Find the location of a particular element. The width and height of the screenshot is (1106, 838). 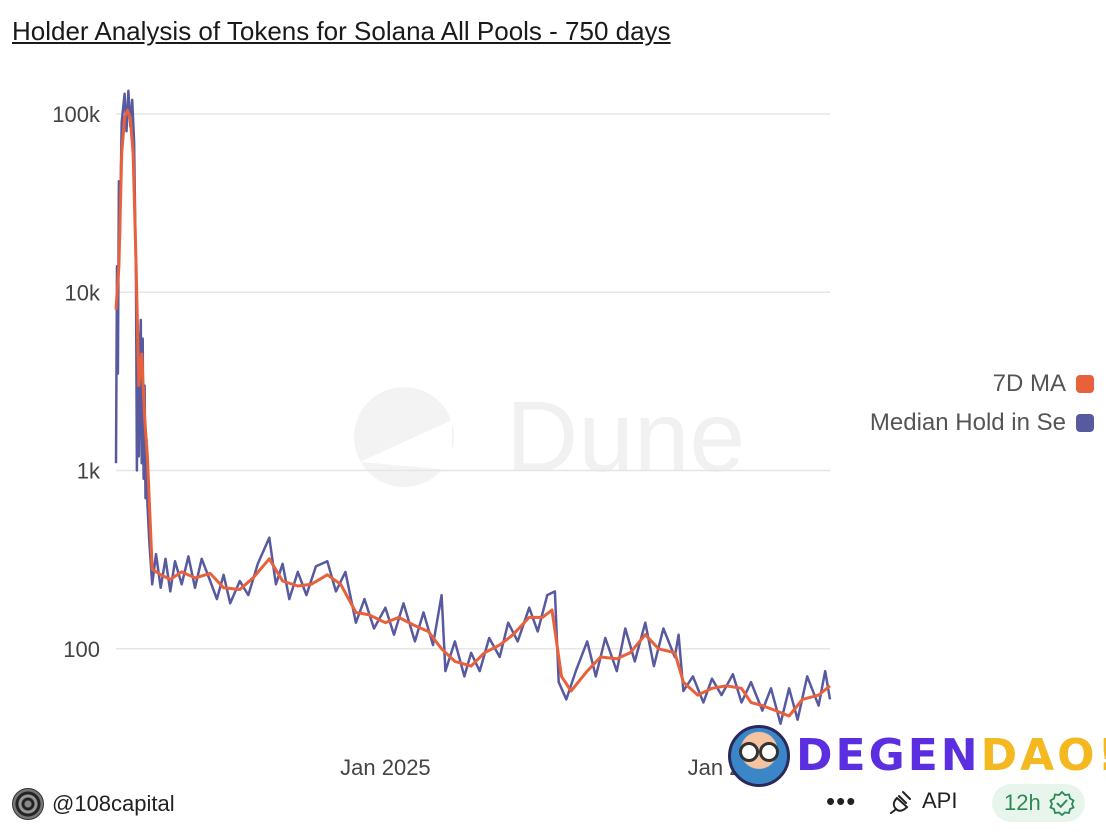

legend-swatch-orange is located at coordinates (1085, 383).